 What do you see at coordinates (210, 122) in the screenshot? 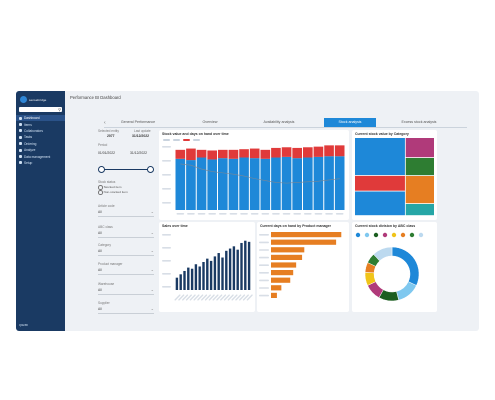
I see `tab-overview: Overview` at bounding box center [210, 122].